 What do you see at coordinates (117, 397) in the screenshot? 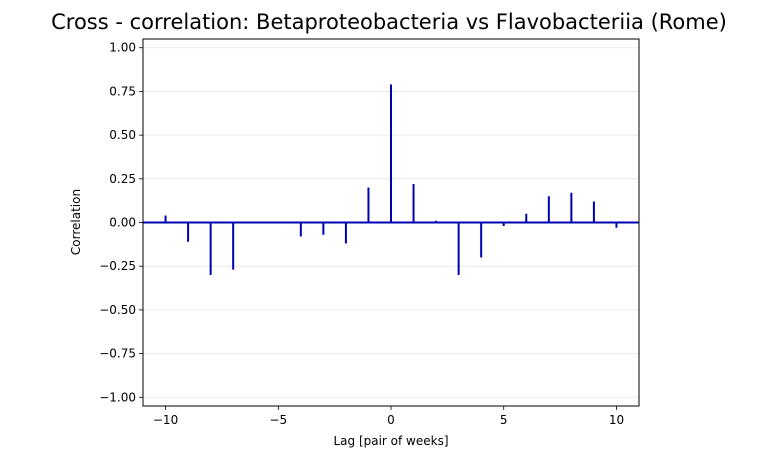
I see `y-tick-label: −1.00` at bounding box center [117, 397].